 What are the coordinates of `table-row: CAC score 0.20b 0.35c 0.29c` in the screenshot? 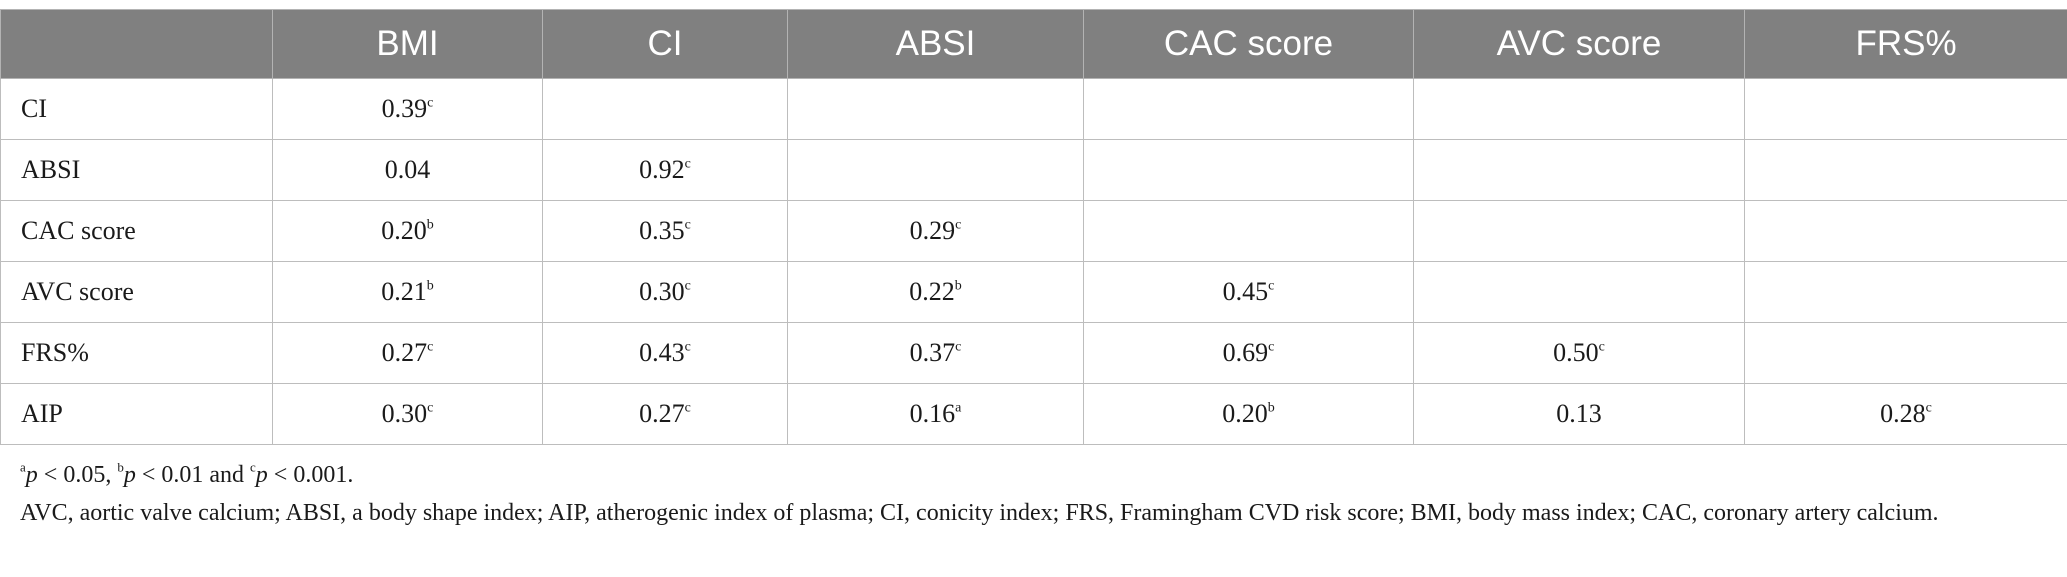 It's located at (1033, 231).